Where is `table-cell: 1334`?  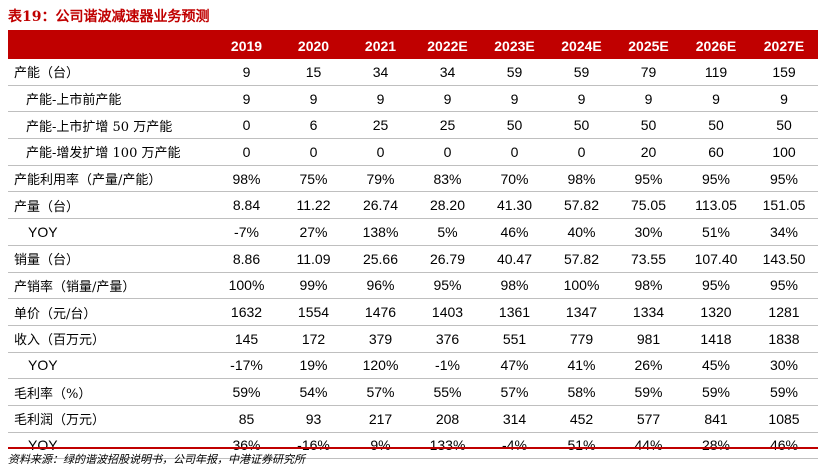
table-cell: 1334 is located at coordinates (648, 312).